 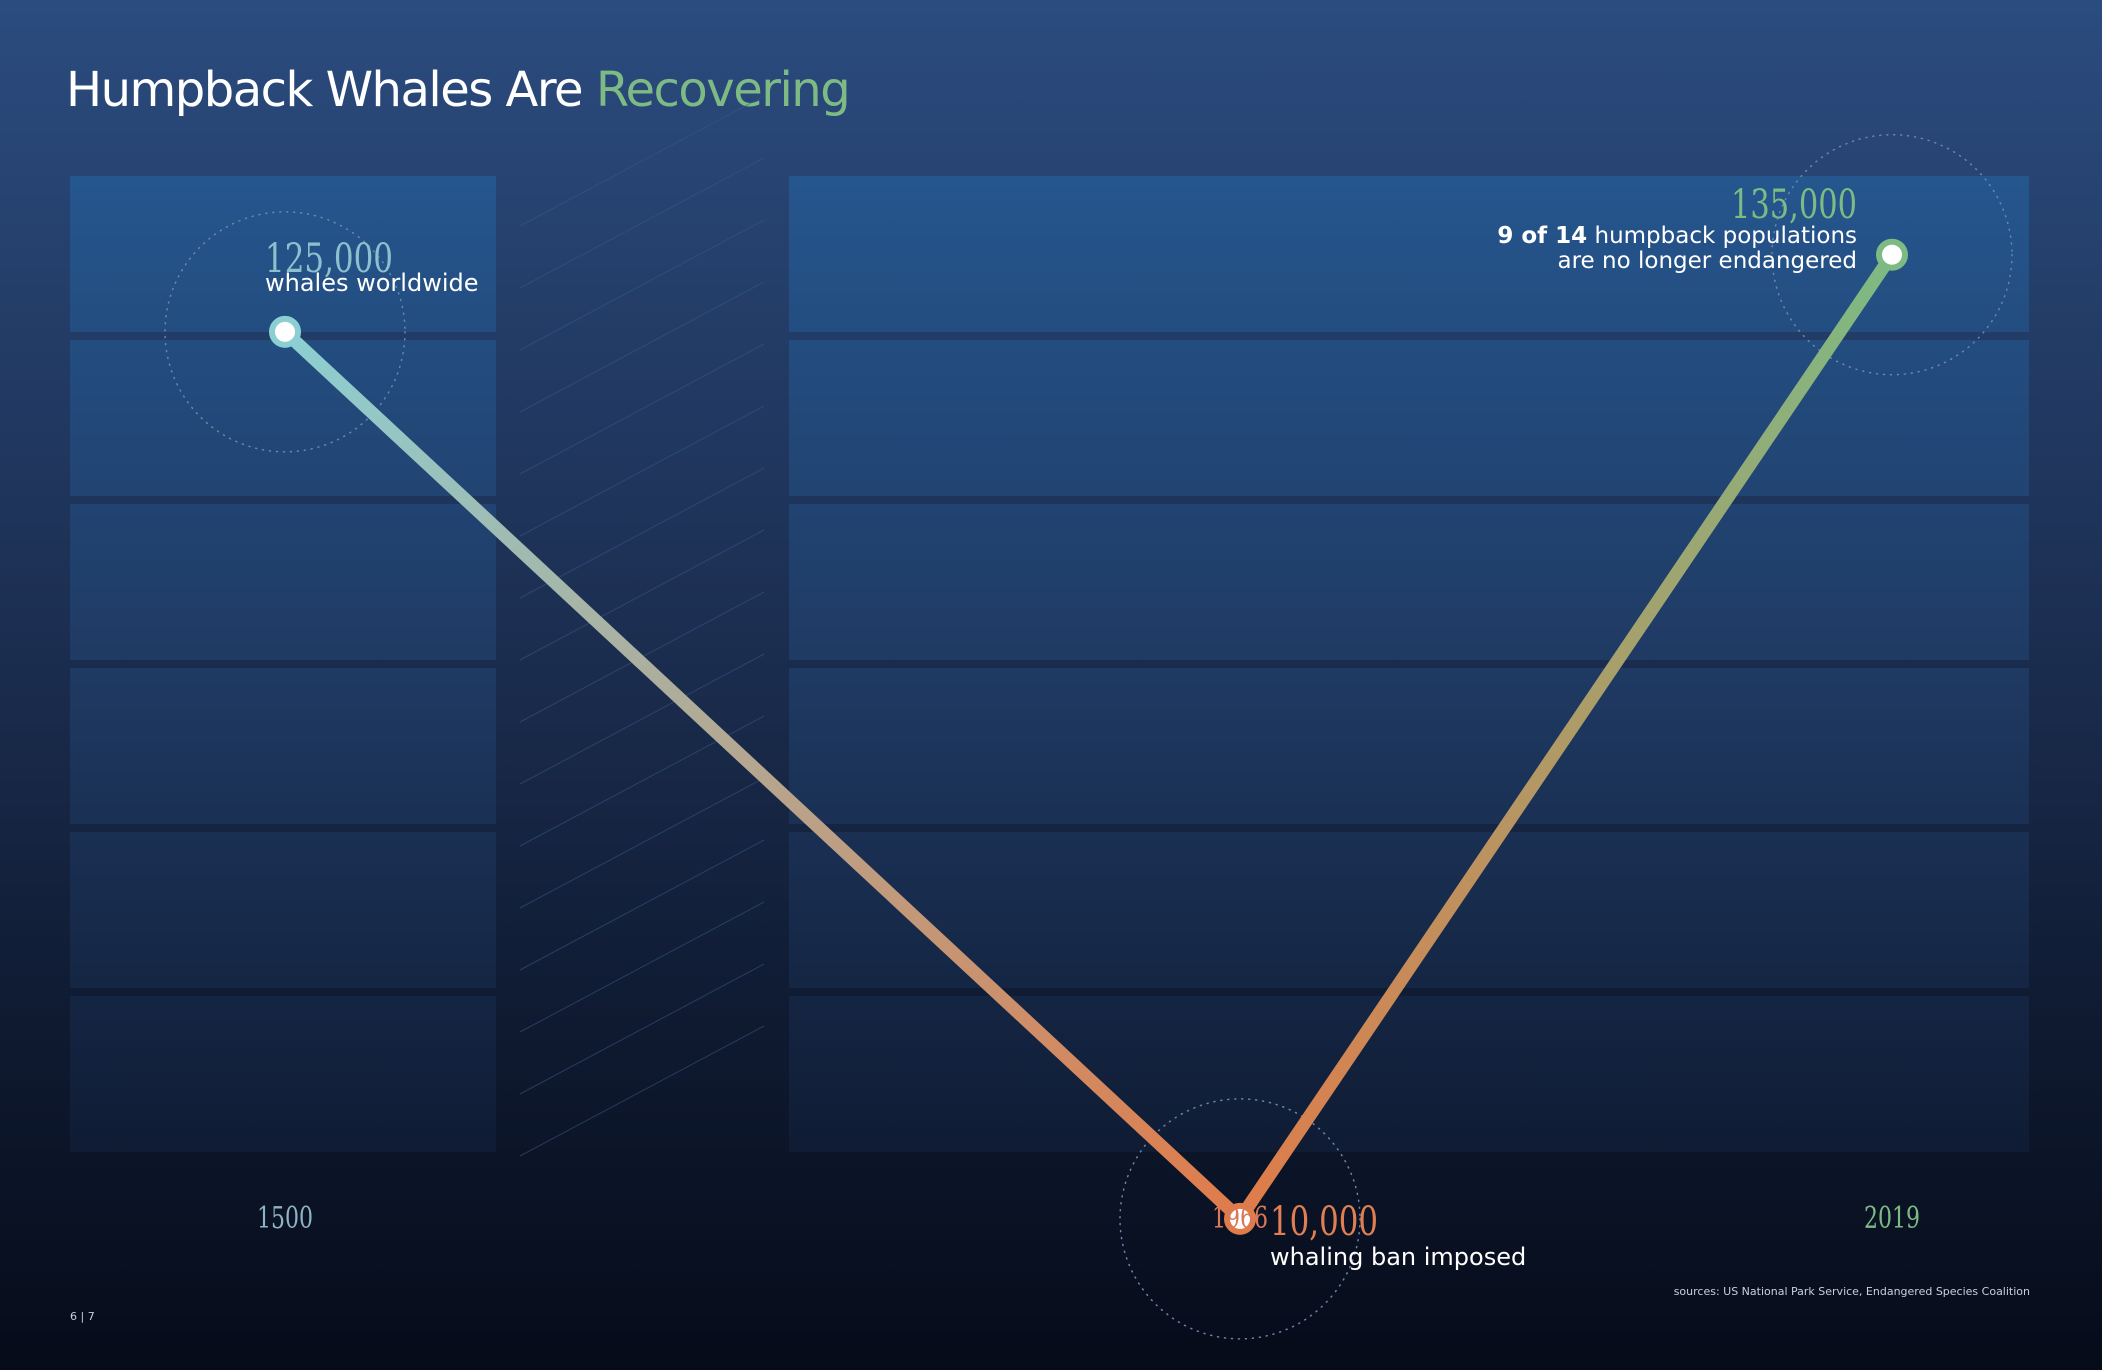 I want to click on data-label-value: 125,000, so click(x=329, y=259).